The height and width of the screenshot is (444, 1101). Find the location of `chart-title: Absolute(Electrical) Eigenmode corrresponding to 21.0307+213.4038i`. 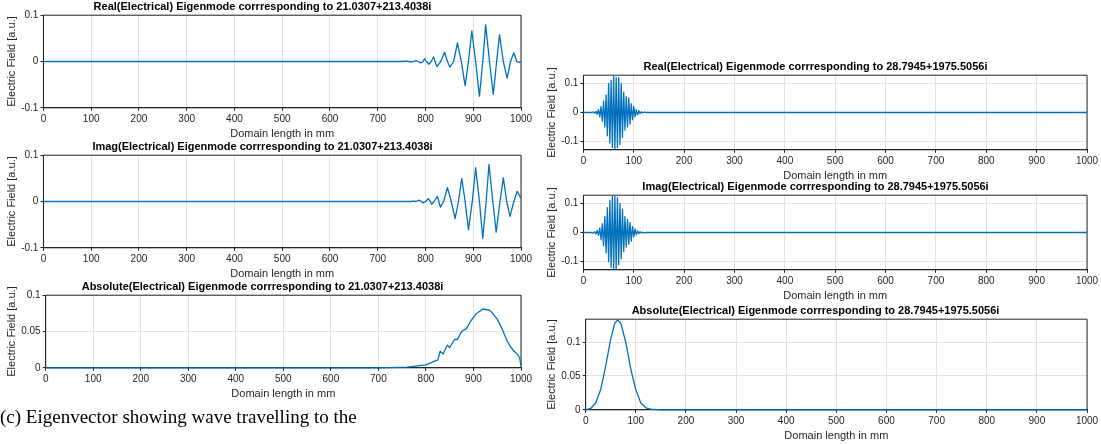

chart-title: Absolute(Electrical) Eigenmode corrresponding to 21.0307+213.4038i is located at coordinates (262, 285).